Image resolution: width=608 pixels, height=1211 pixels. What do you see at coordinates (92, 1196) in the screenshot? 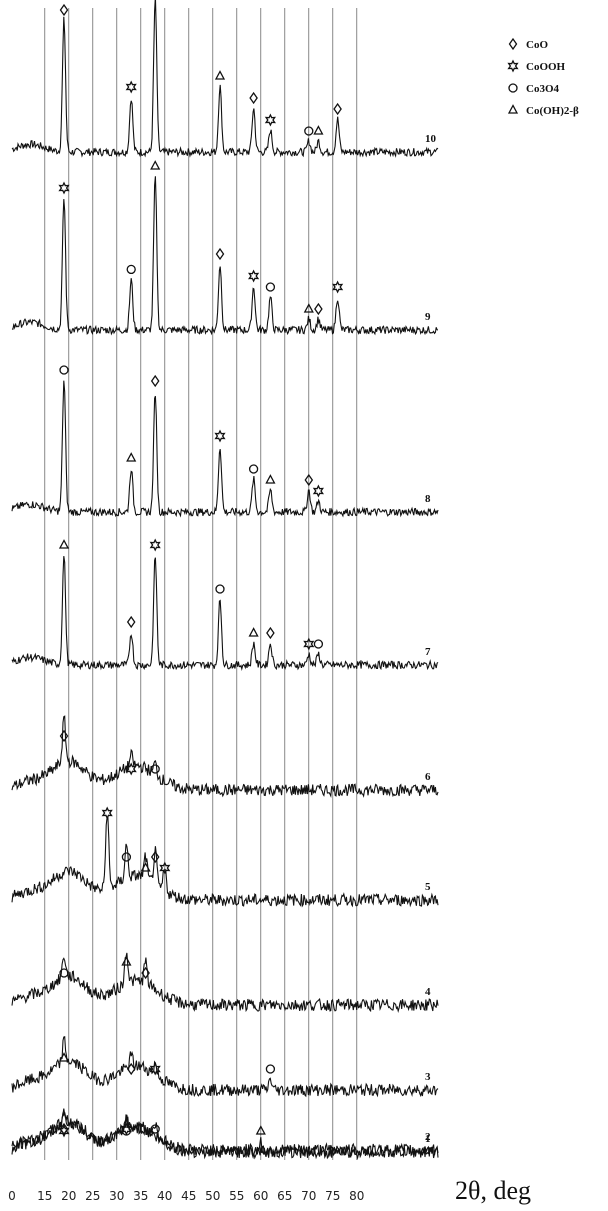
I see `x-tick-label: 25` at bounding box center [92, 1196].